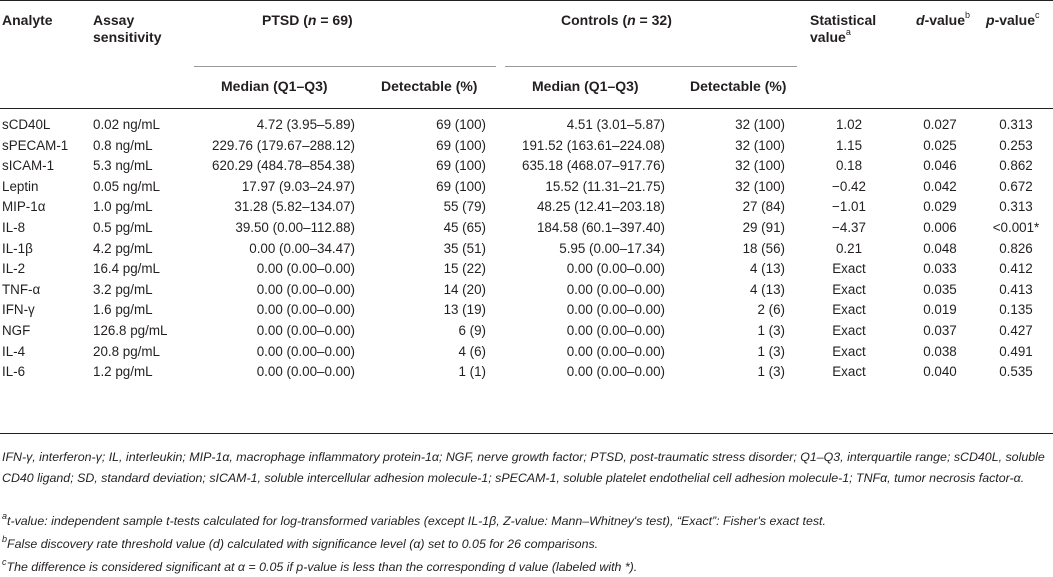  What do you see at coordinates (14, 372) in the screenshot?
I see `cell-analyte: IL-6` at bounding box center [14, 372].